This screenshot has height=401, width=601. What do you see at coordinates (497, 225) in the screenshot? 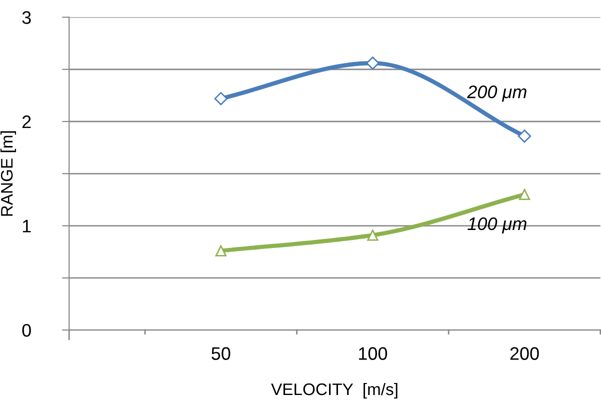
I see `series-label: 100 μm` at bounding box center [497, 225].